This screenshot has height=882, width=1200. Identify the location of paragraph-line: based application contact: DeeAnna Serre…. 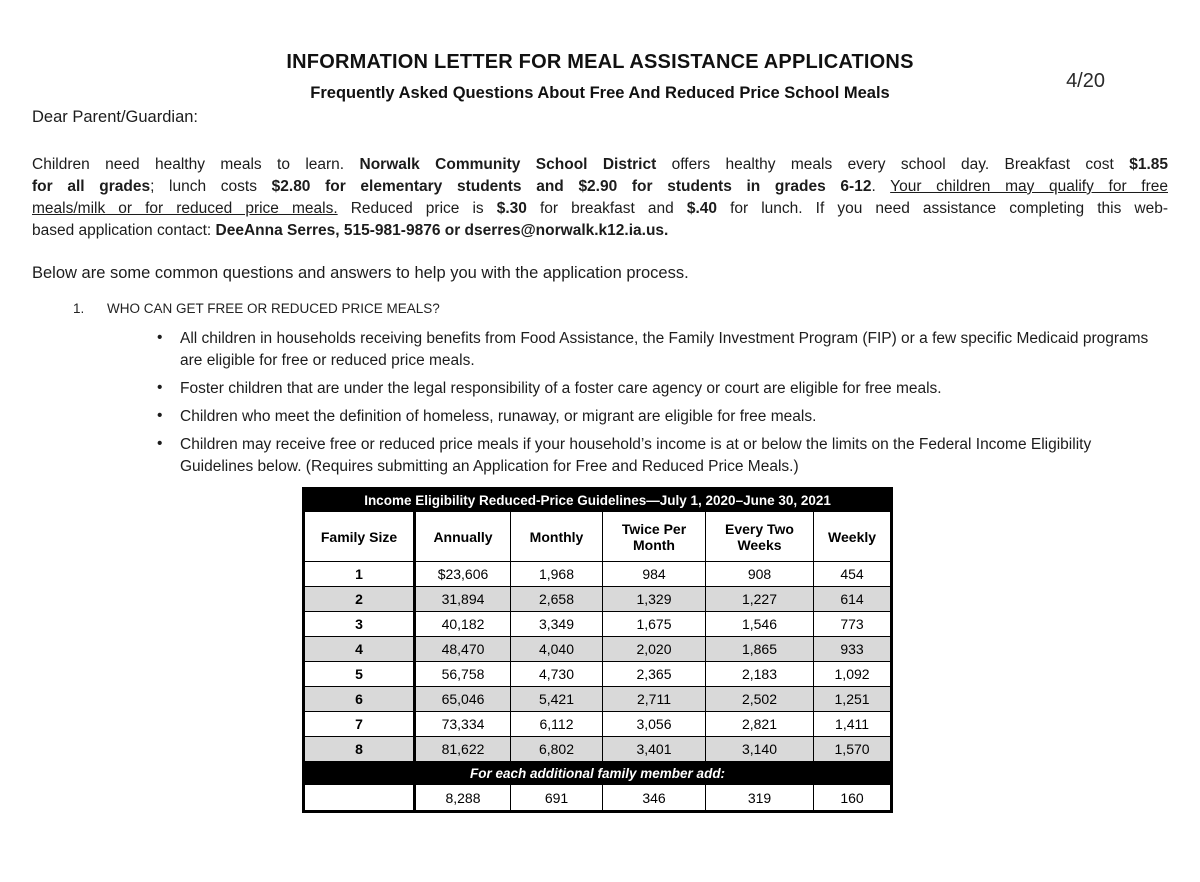
(600, 231).